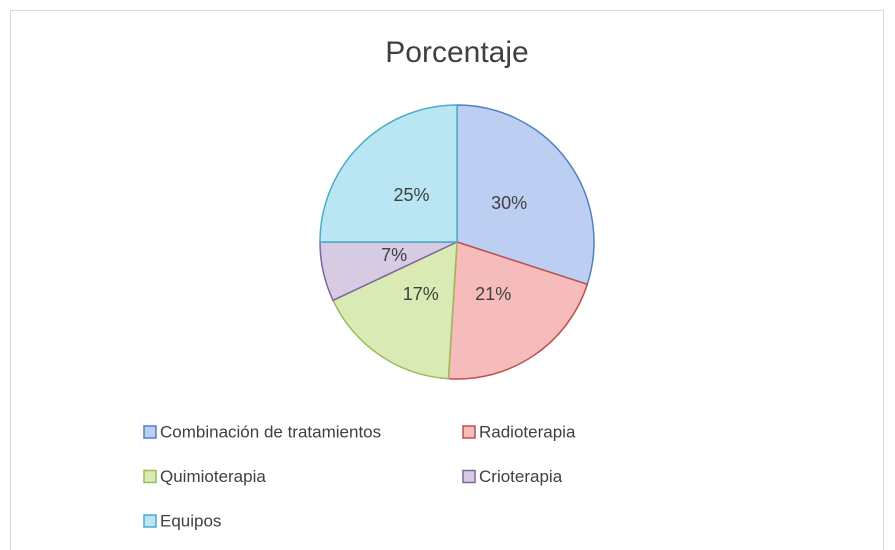 Image resolution: width=895 pixels, height=550 pixels. I want to click on data-label: 25%, so click(411, 195).